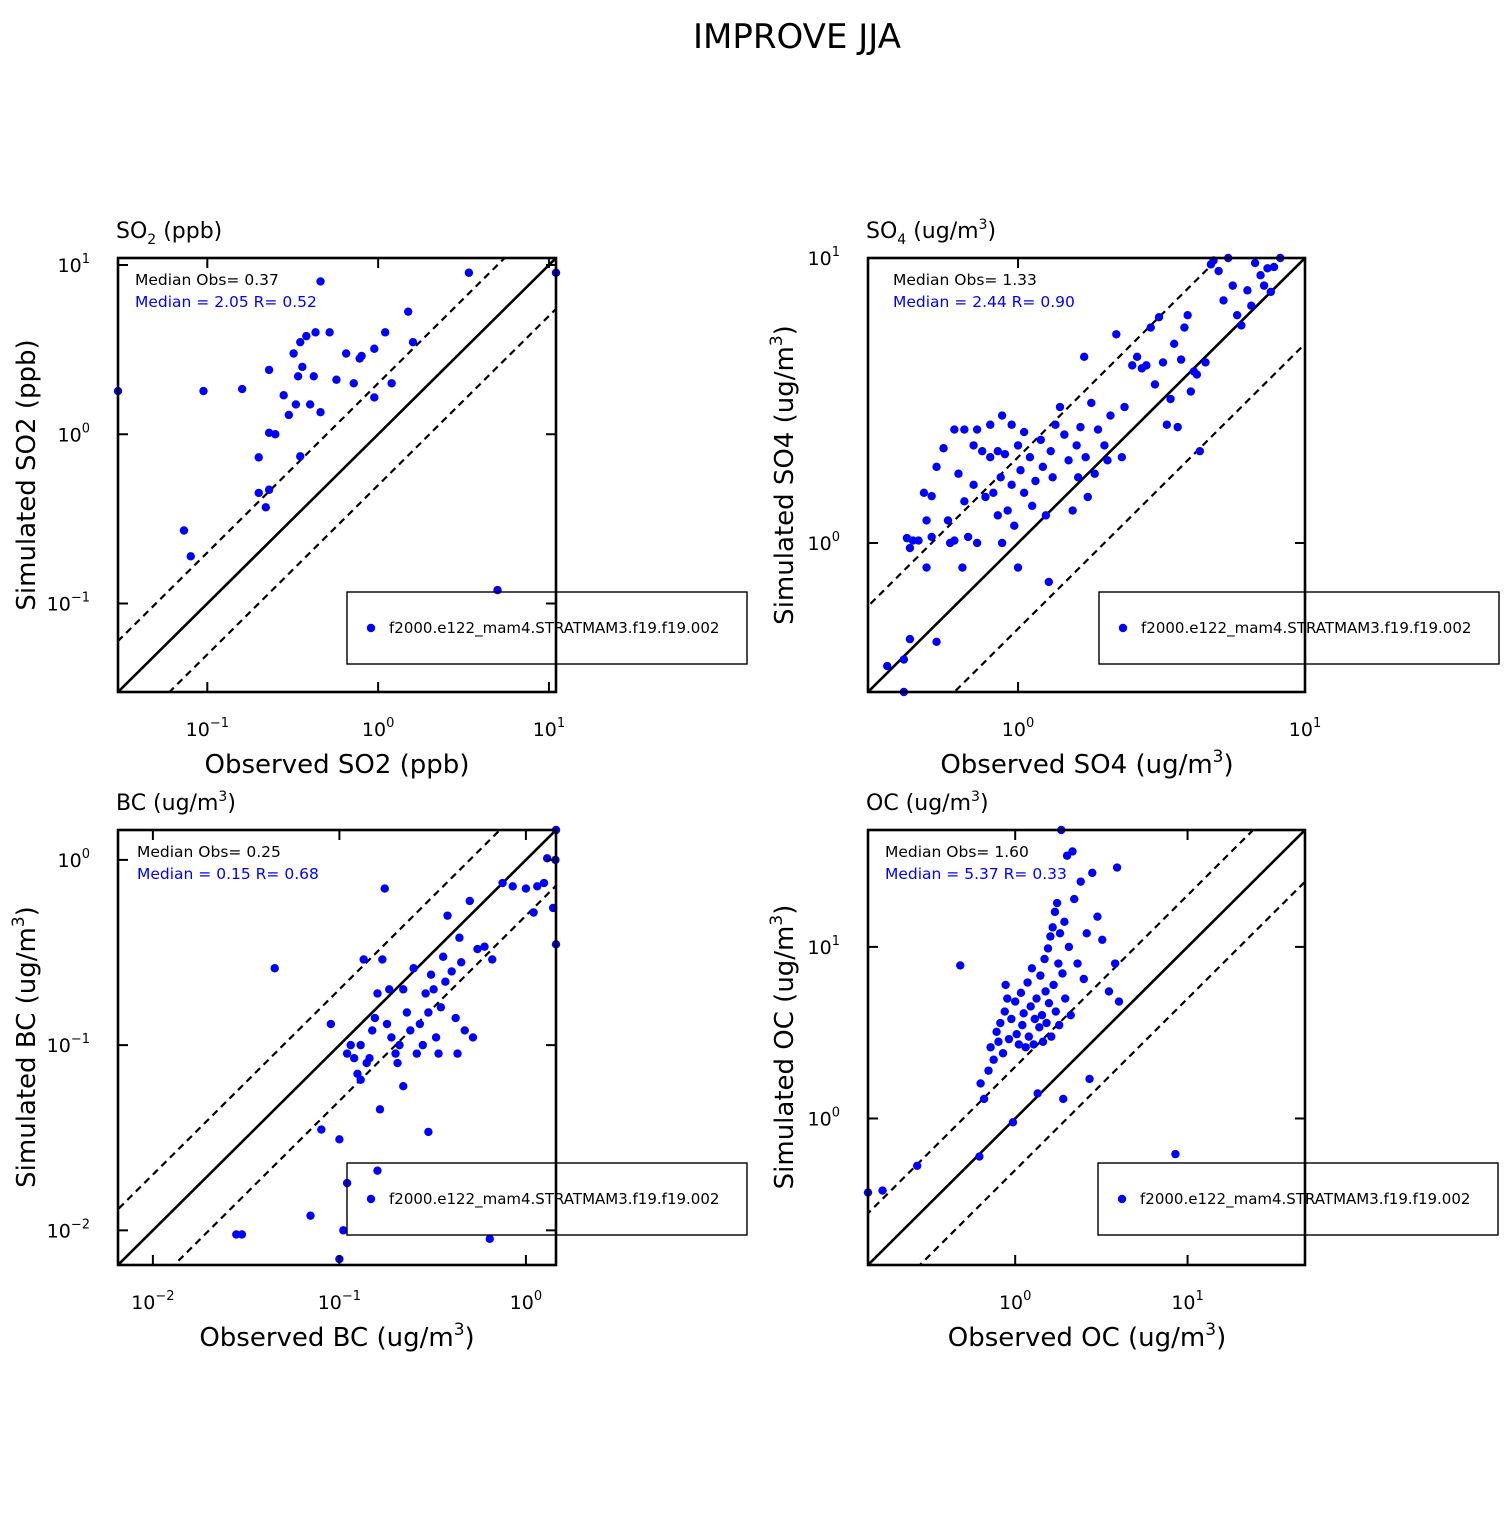  I want to click on so2-plot-area, so click(337, 475).